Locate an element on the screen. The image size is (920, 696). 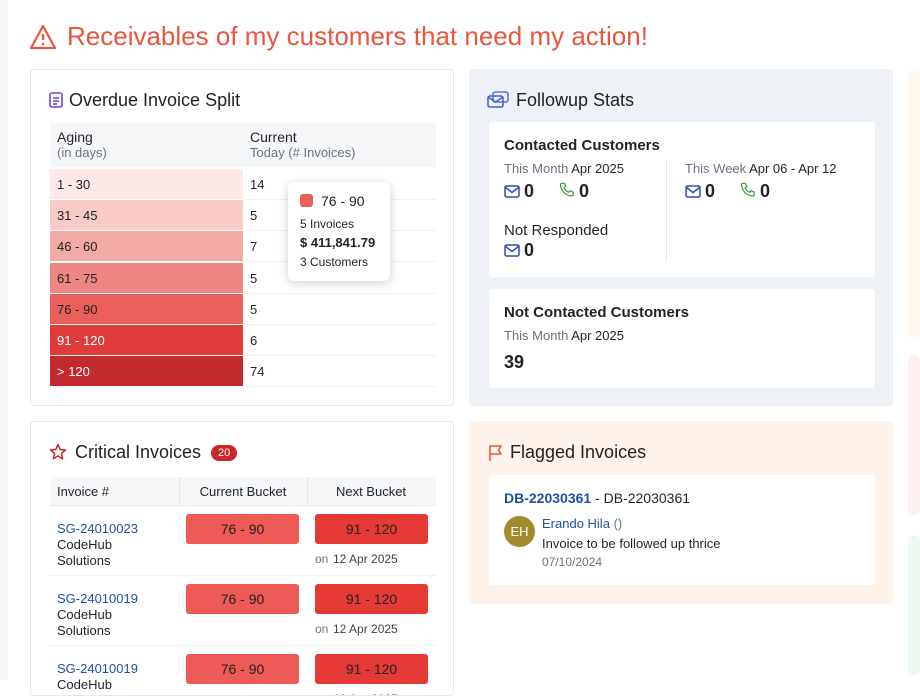
tooltip-amount: $ 411,841.79 is located at coordinates (338, 242).